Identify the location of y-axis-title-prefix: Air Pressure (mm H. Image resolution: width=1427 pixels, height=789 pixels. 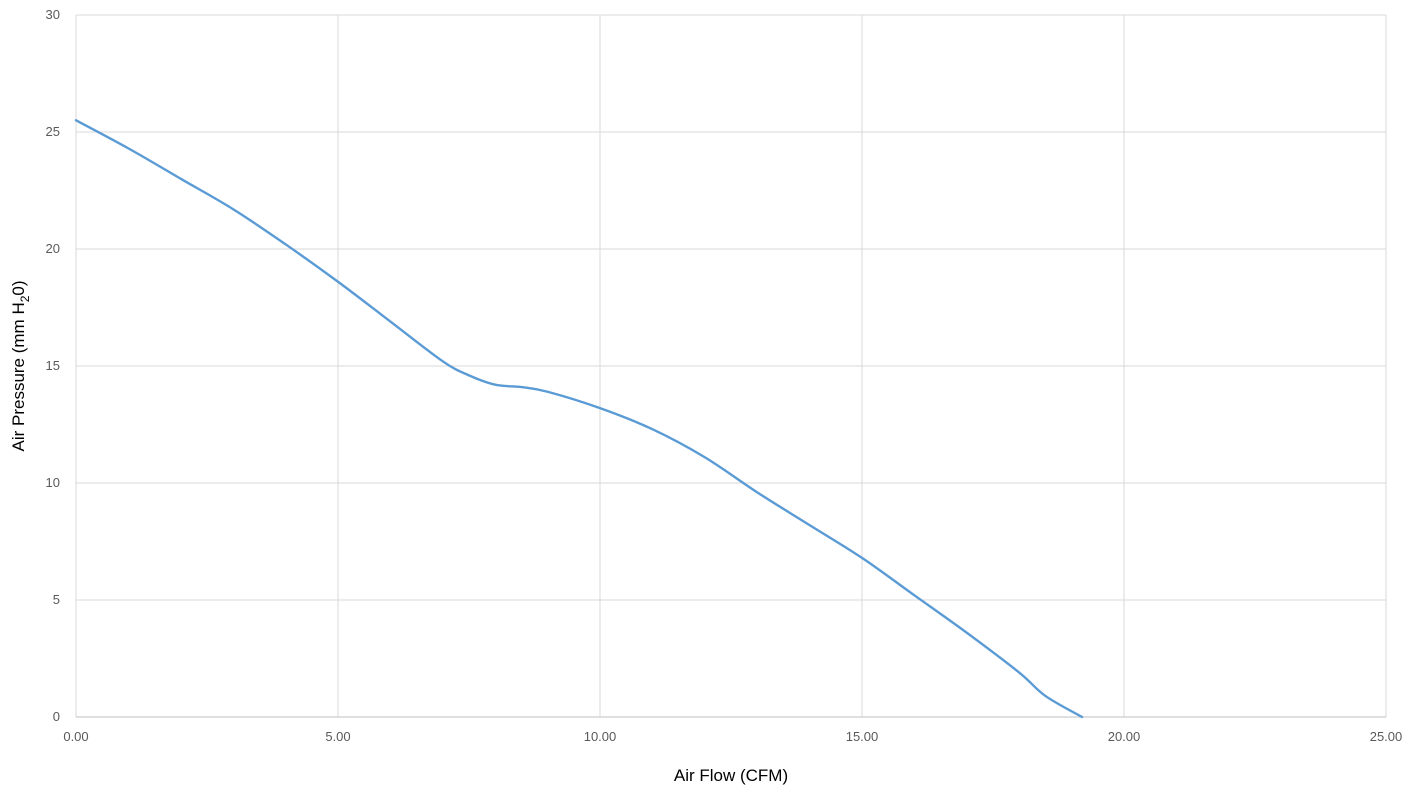
(18, 376).